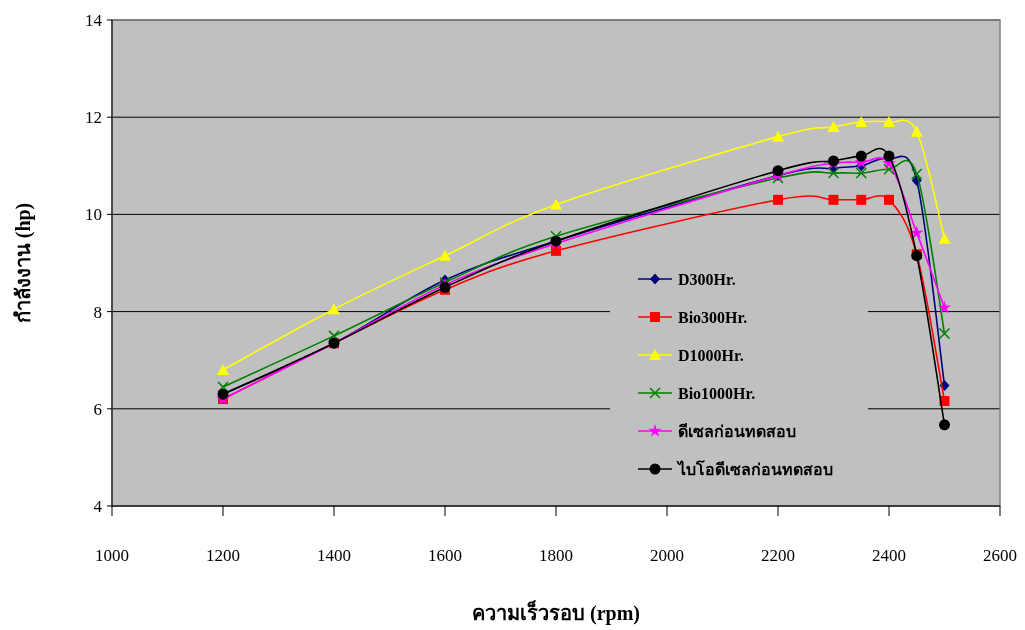  Describe the element at coordinates (445, 555) in the screenshot. I see `x-tick-label: 1600` at that location.